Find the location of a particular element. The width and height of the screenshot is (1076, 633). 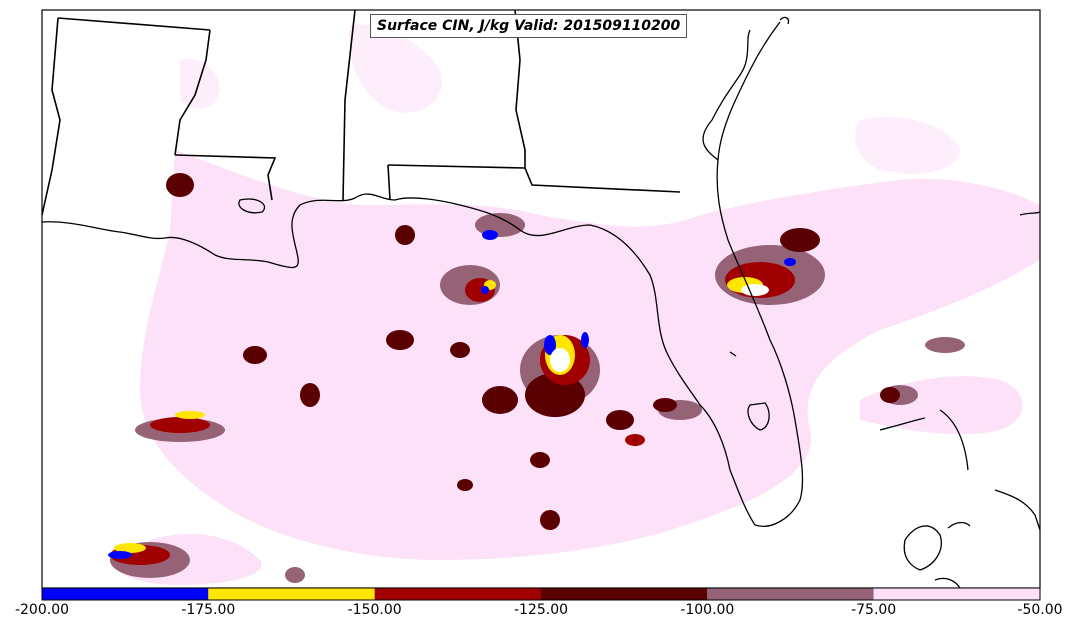

colorbar-frame is located at coordinates (541, 594).